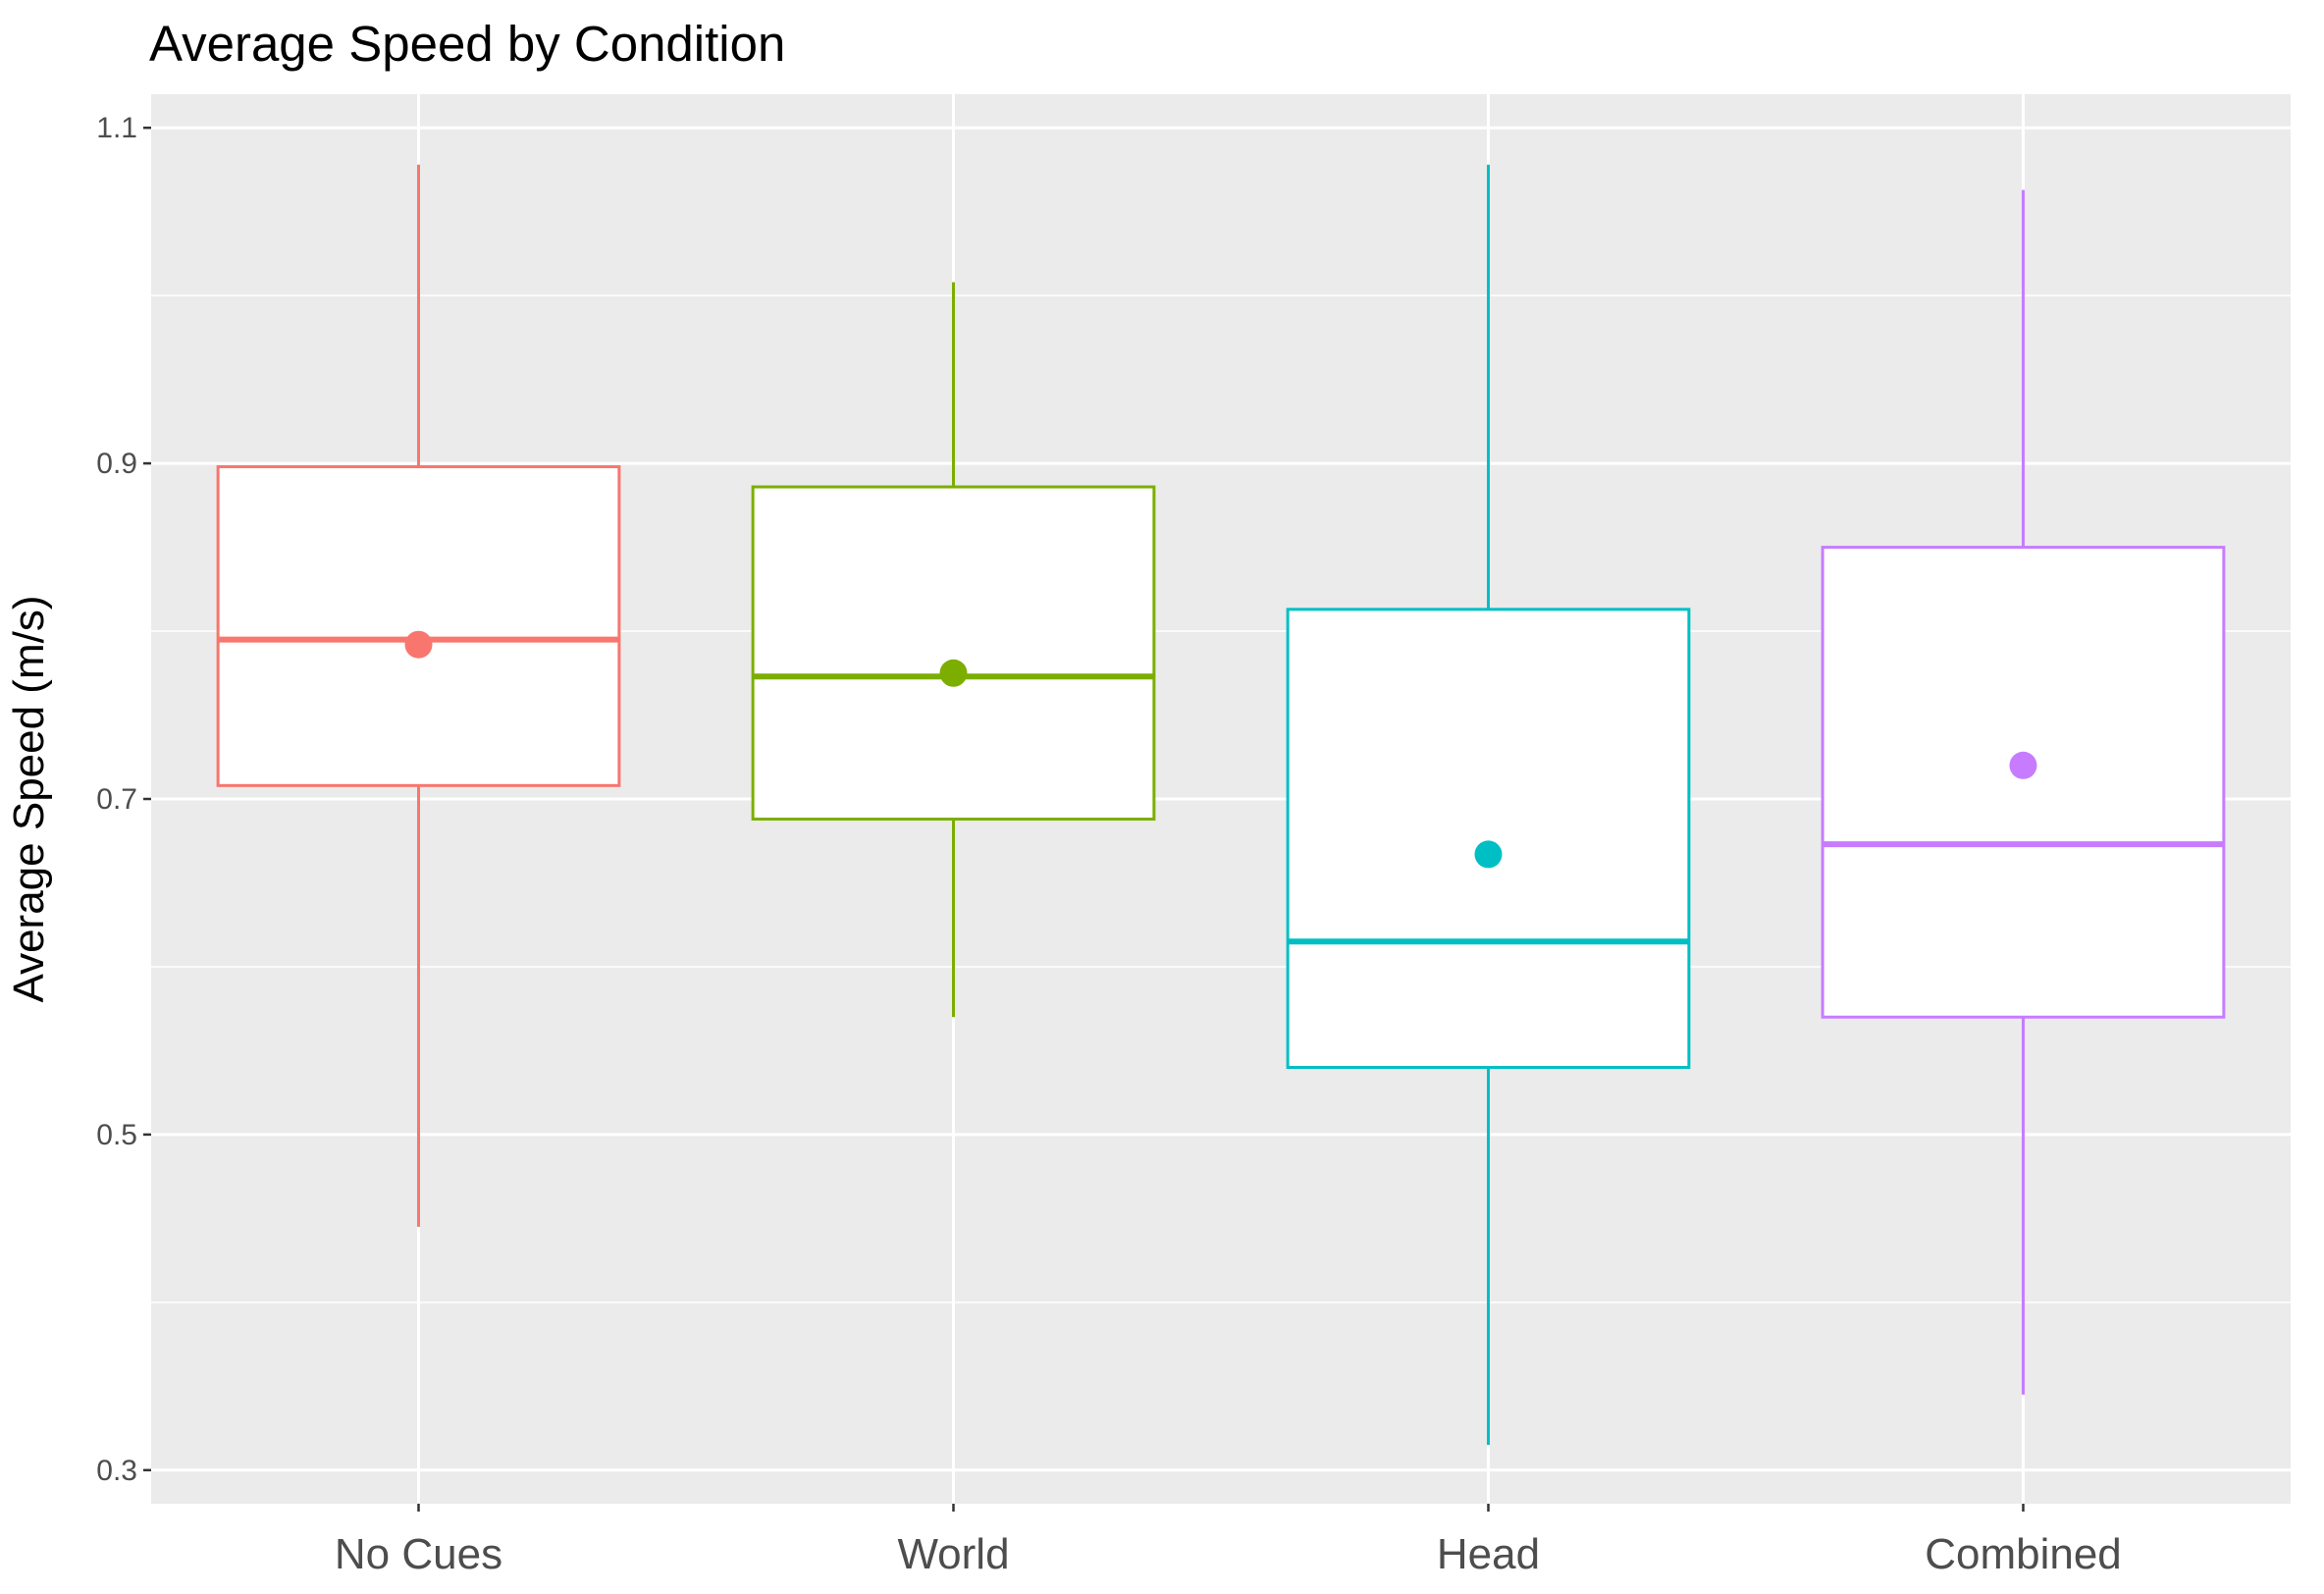  I want to click on x-axis: No Cues World Head Combined, so click(1229, 1541).